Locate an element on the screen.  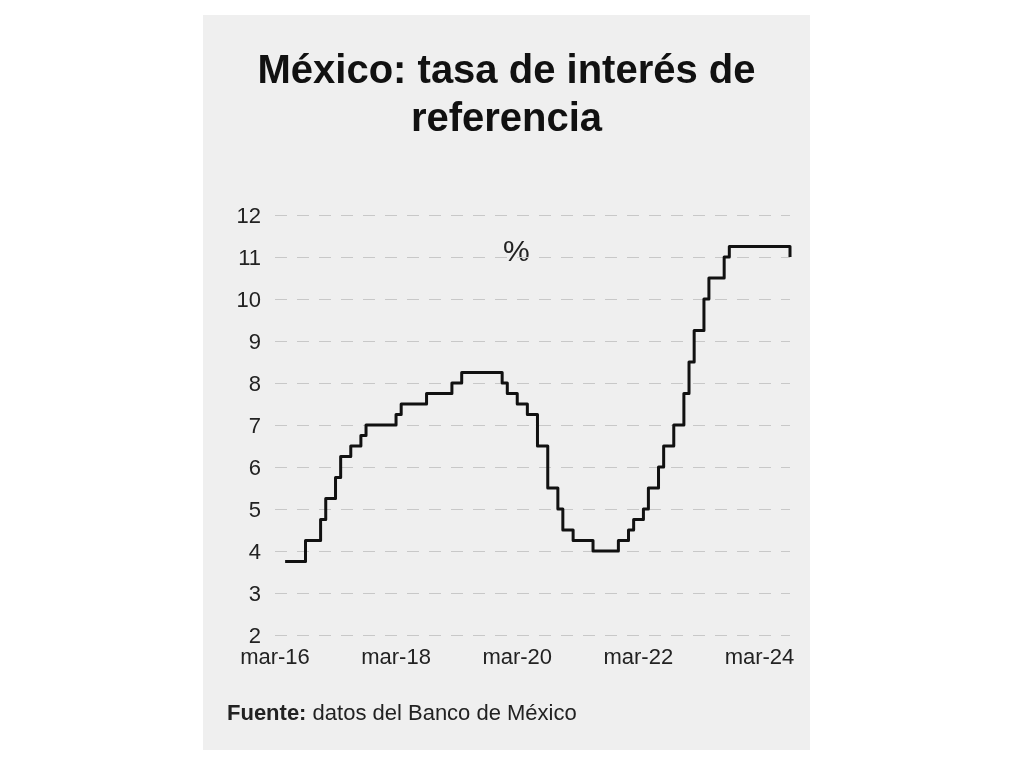
y-tick-label: 6 is located at coordinates (254, 467).